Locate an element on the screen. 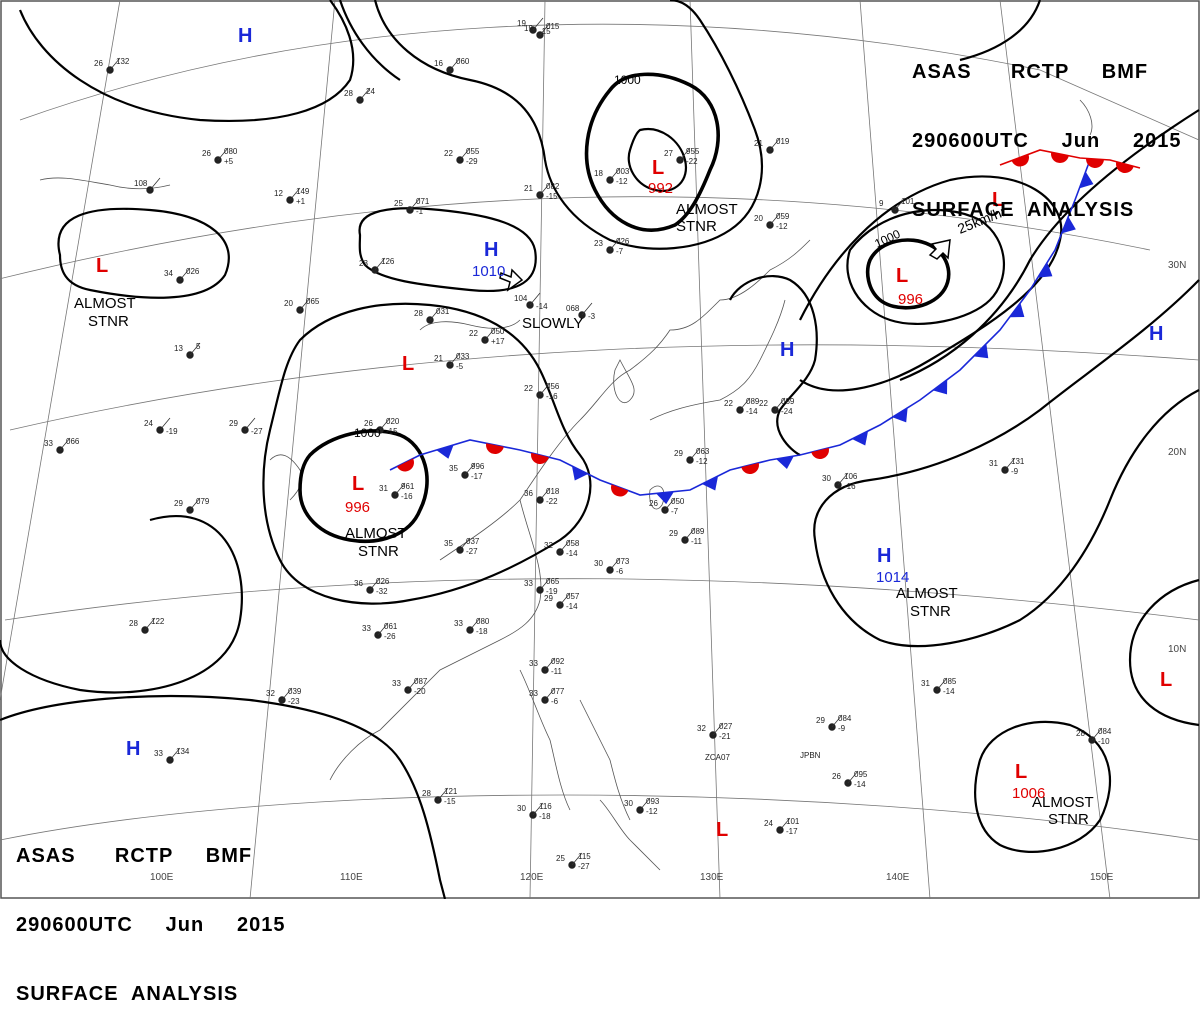 The image size is (1200, 1029). station-pressure: 961 is located at coordinates (408, 486).